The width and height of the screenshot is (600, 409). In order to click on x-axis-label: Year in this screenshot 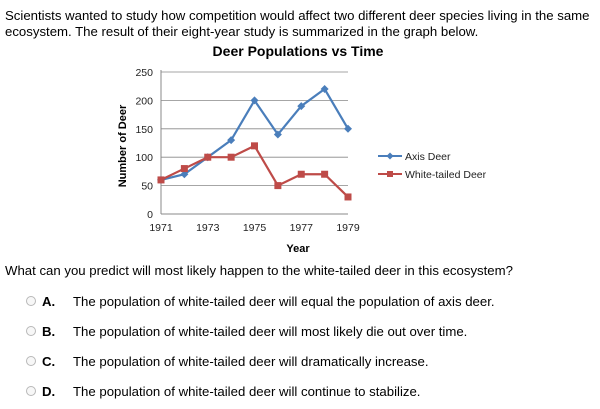, I will do `click(298, 249)`.